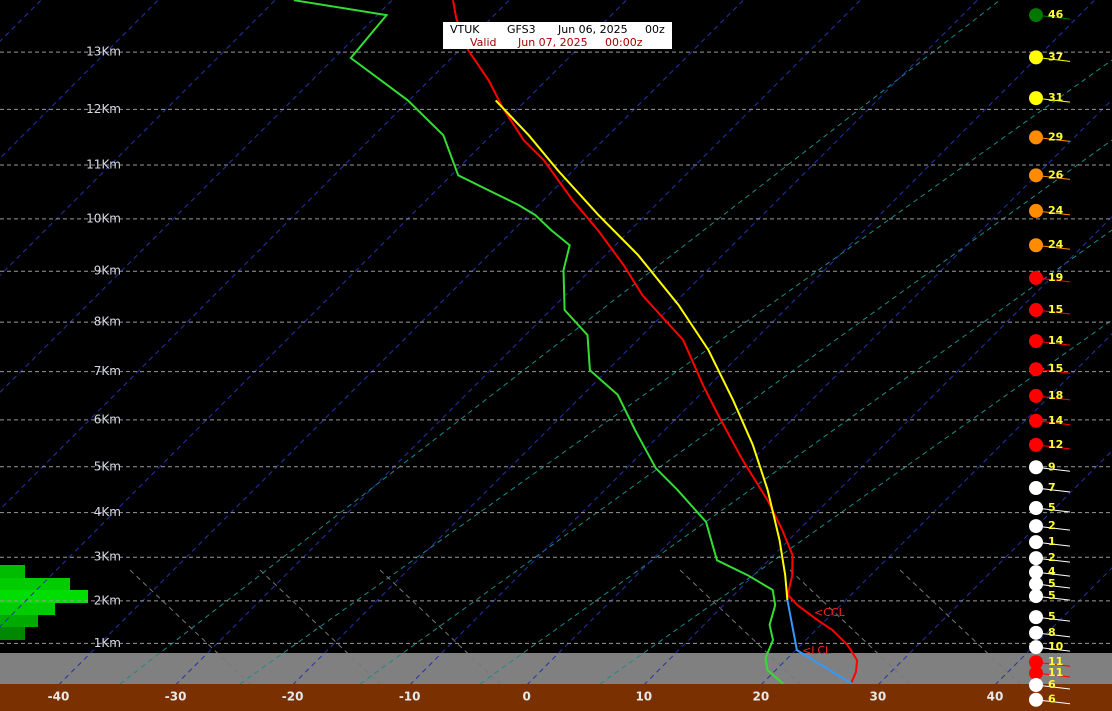  Describe the element at coordinates (1055, 277) in the screenshot. I see `wind-speed: 19` at that location.